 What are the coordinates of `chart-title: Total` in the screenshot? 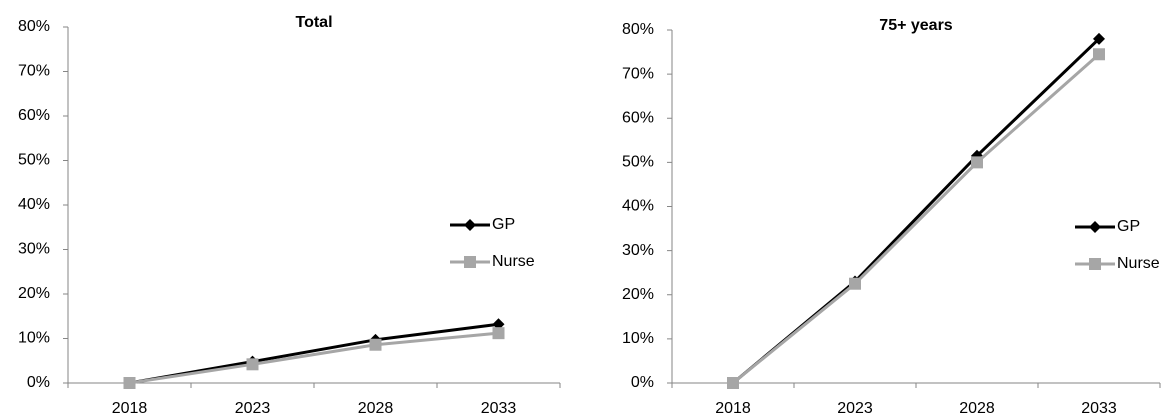 It's located at (313, 22).